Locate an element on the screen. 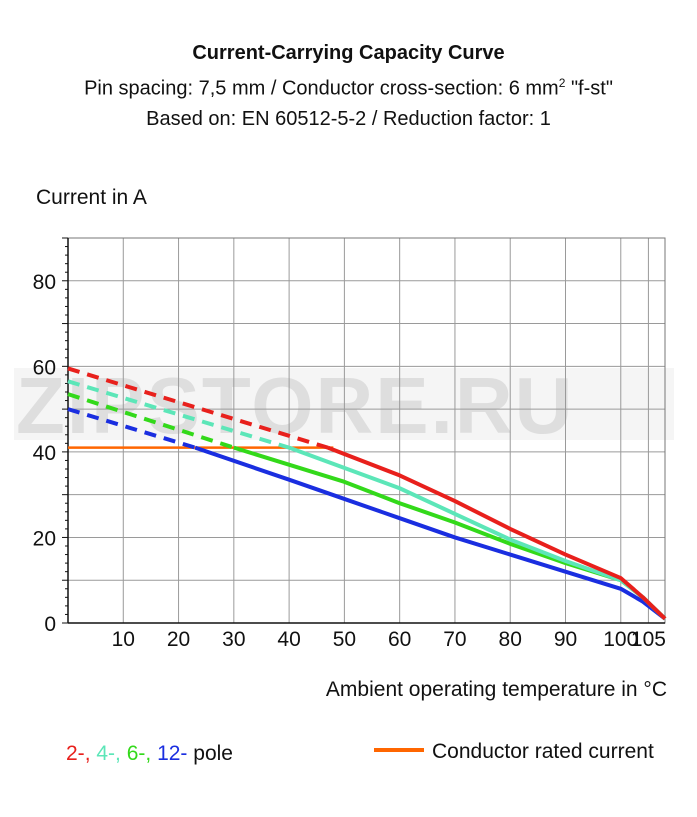  x-tick-label: 50 is located at coordinates (344, 639).